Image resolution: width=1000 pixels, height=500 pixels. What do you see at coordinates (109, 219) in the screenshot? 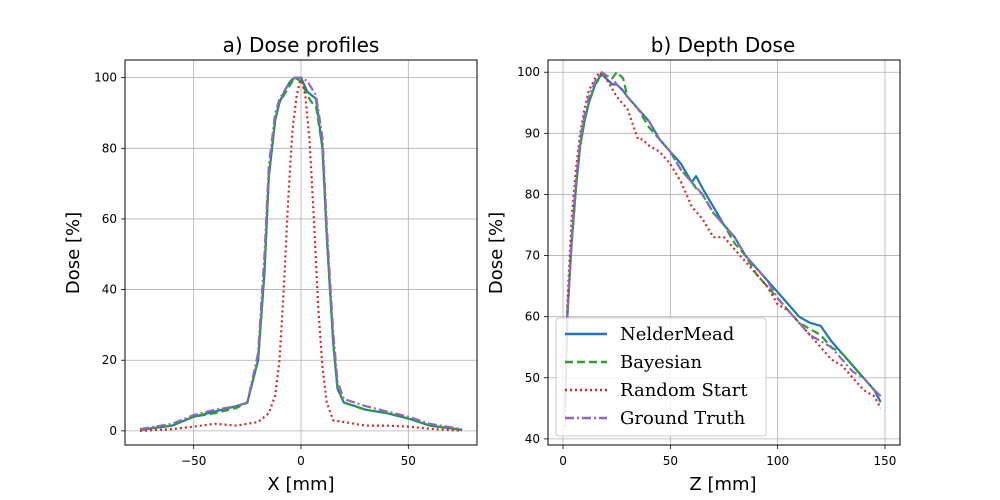
I see `dose-profiles-y-tick-label: 60` at bounding box center [109, 219].